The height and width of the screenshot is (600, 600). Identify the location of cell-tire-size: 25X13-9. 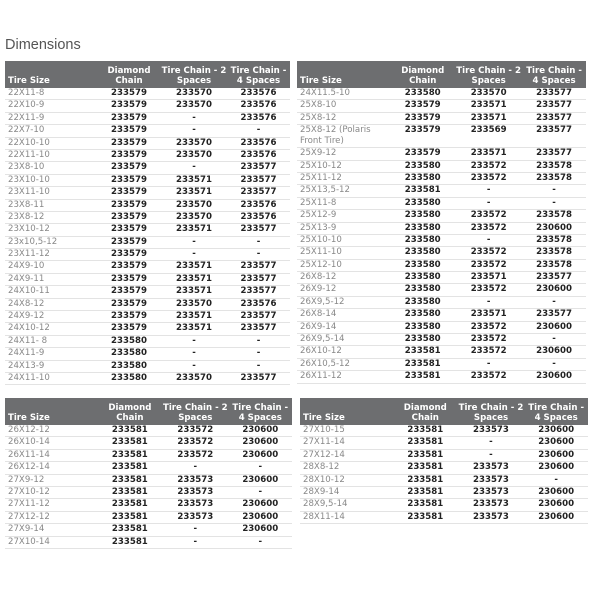
(344, 228).